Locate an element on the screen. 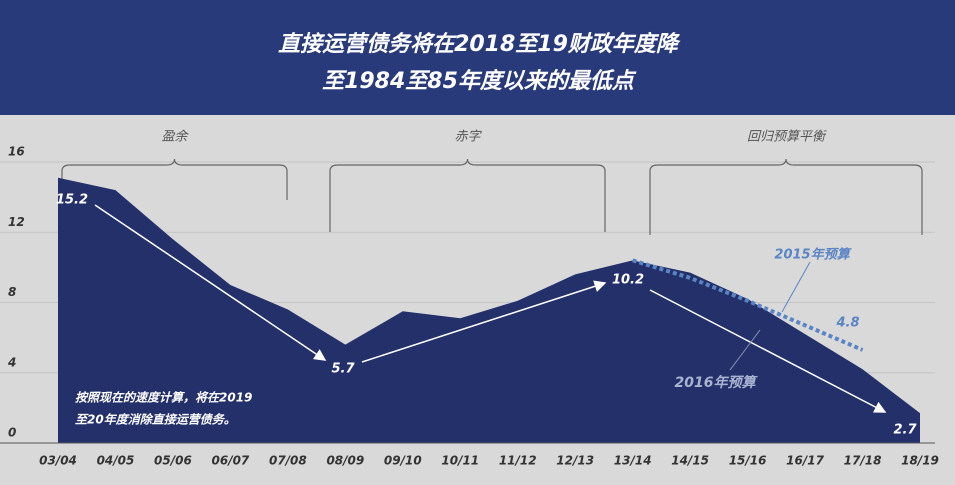 Image resolution: width=955 pixels, height=485 pixels. period-label: 盈余 is located at coordinates (175, 137).